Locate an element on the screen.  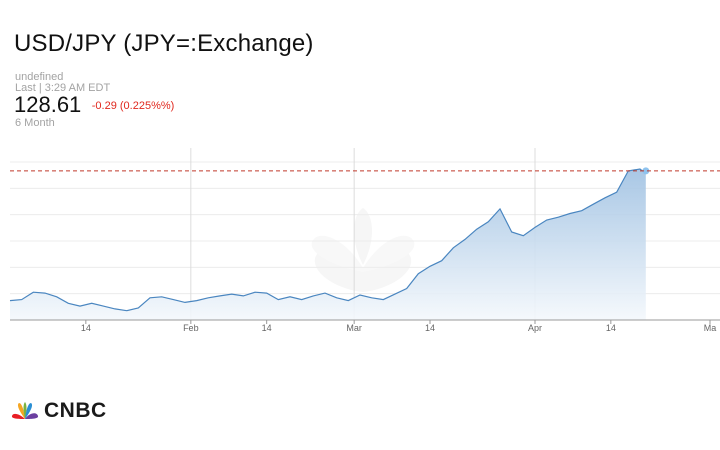
page-title: USD/JPY (JPY=:Exchange) is located at coordinates (164, 43).